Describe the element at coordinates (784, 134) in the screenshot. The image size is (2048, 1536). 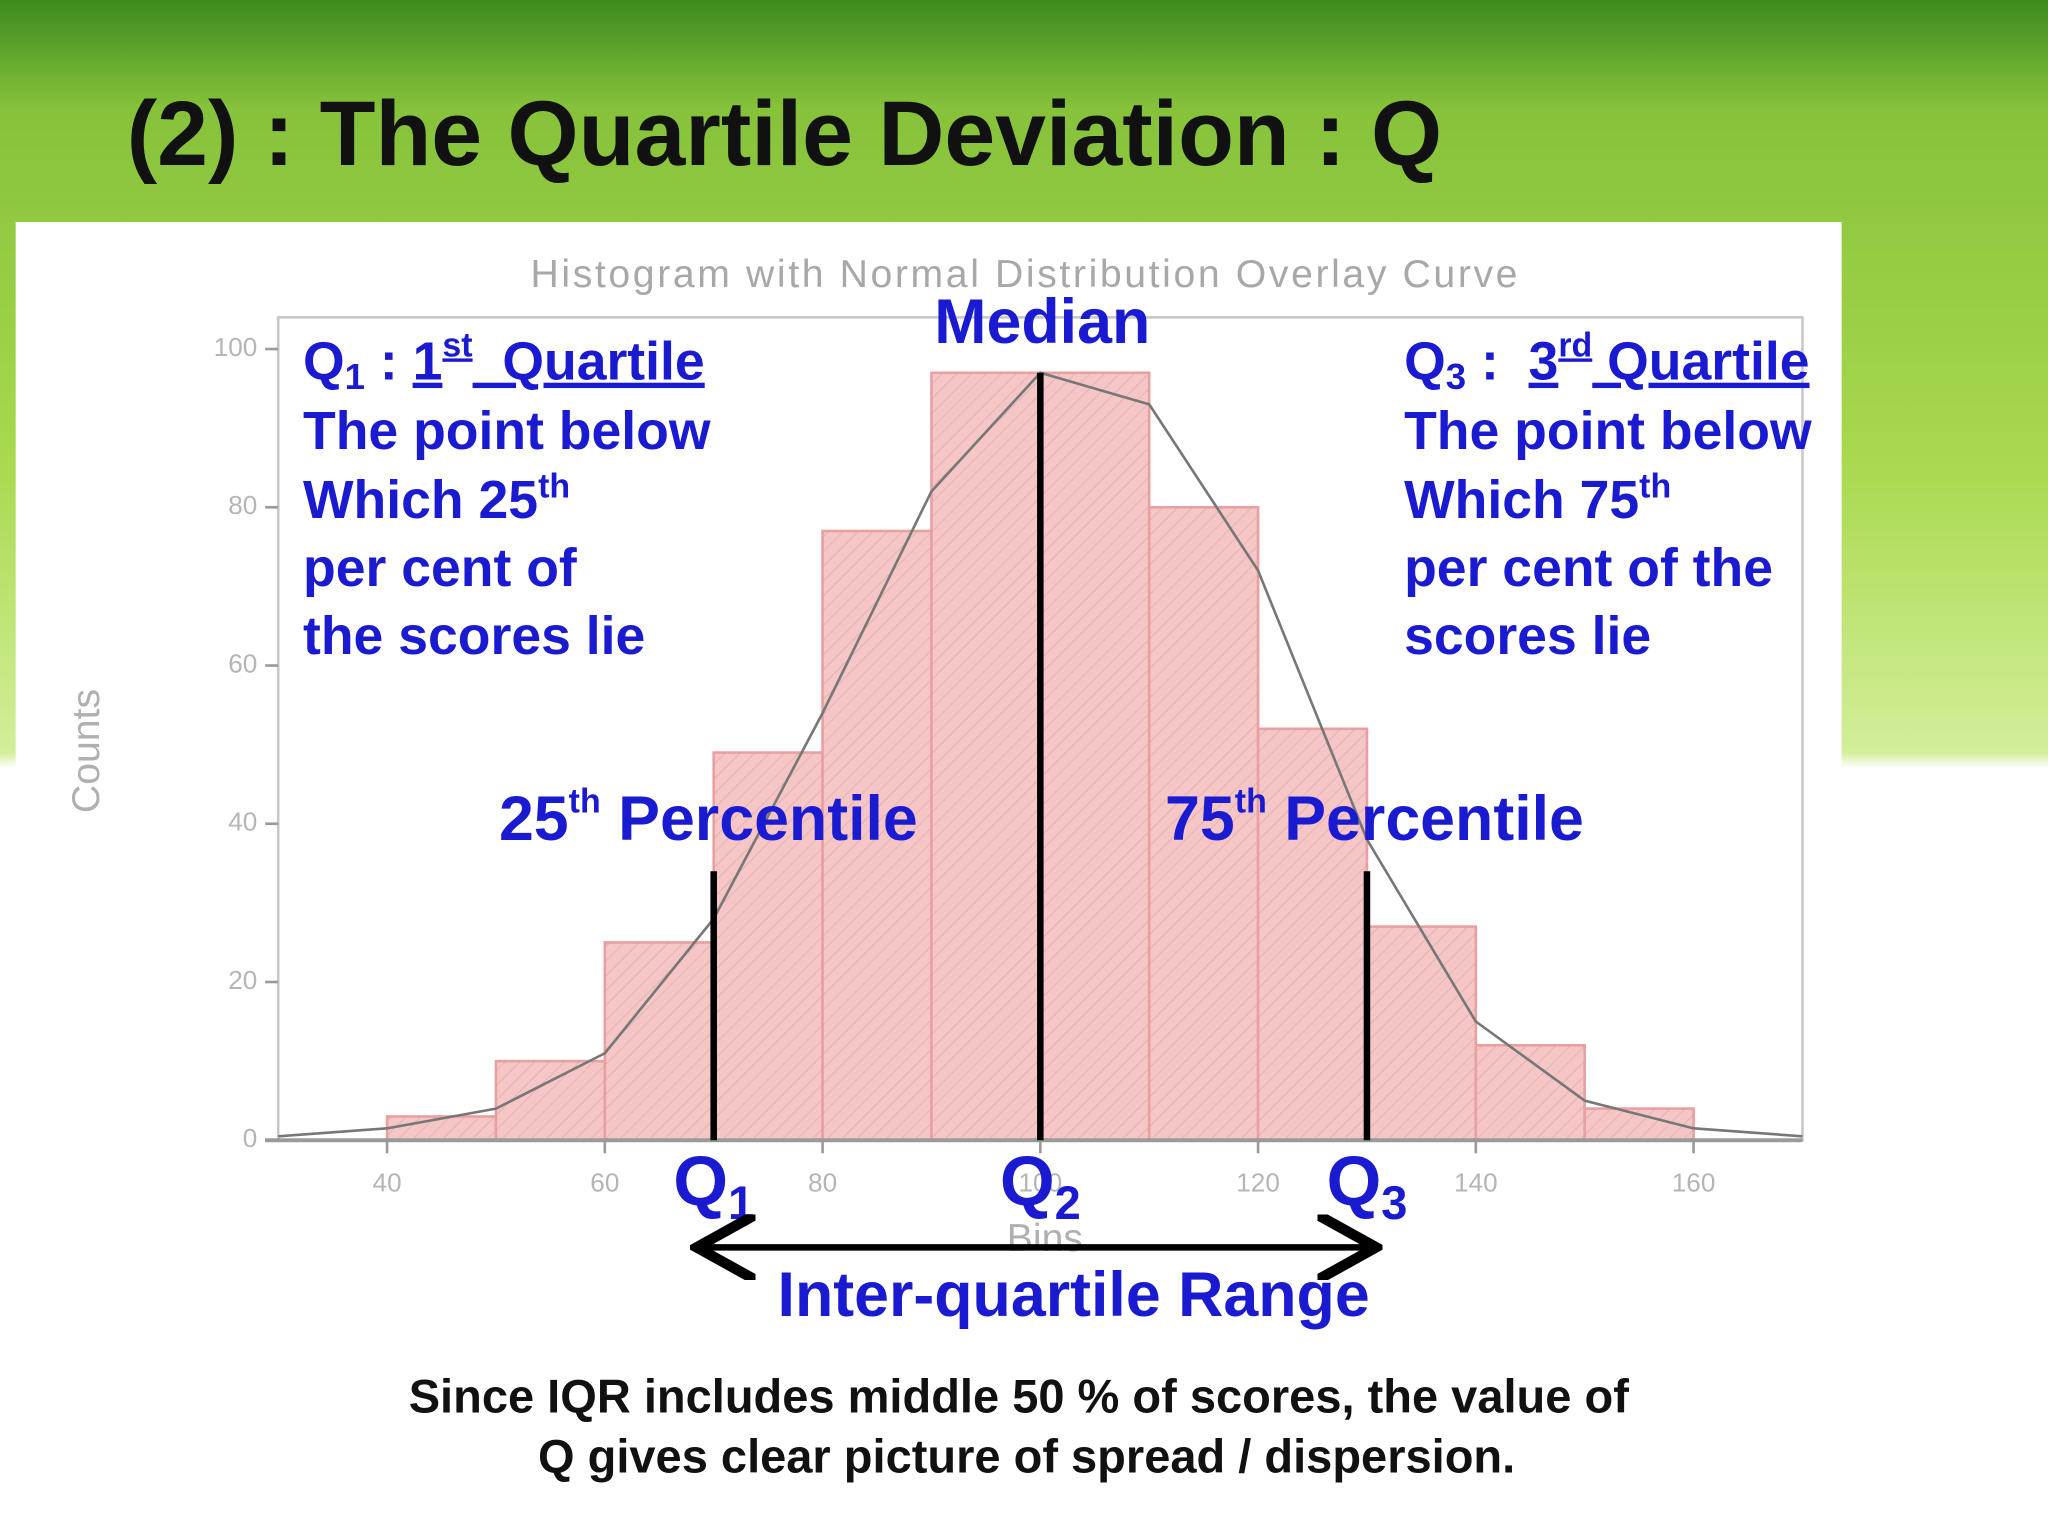
I see `slide-title: (2) : The Quartile Deviation : Q` at that location.